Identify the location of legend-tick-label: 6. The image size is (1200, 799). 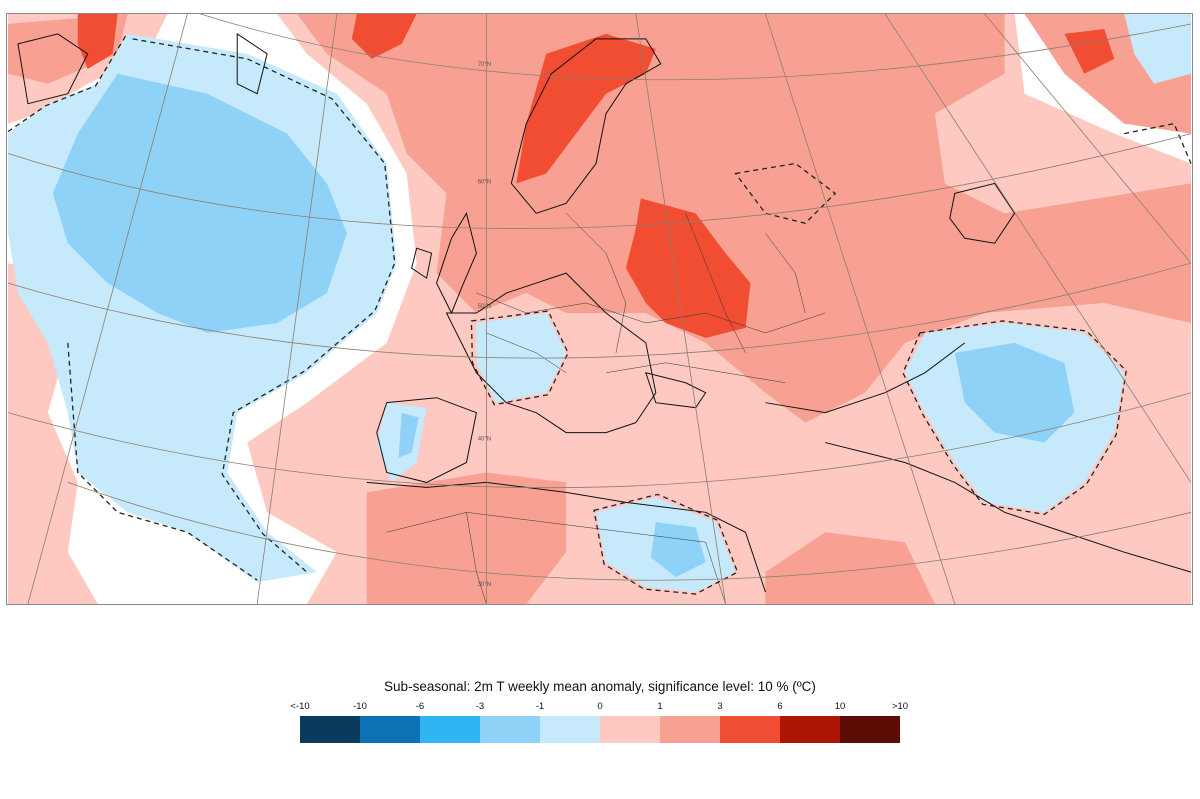
(780, 706).